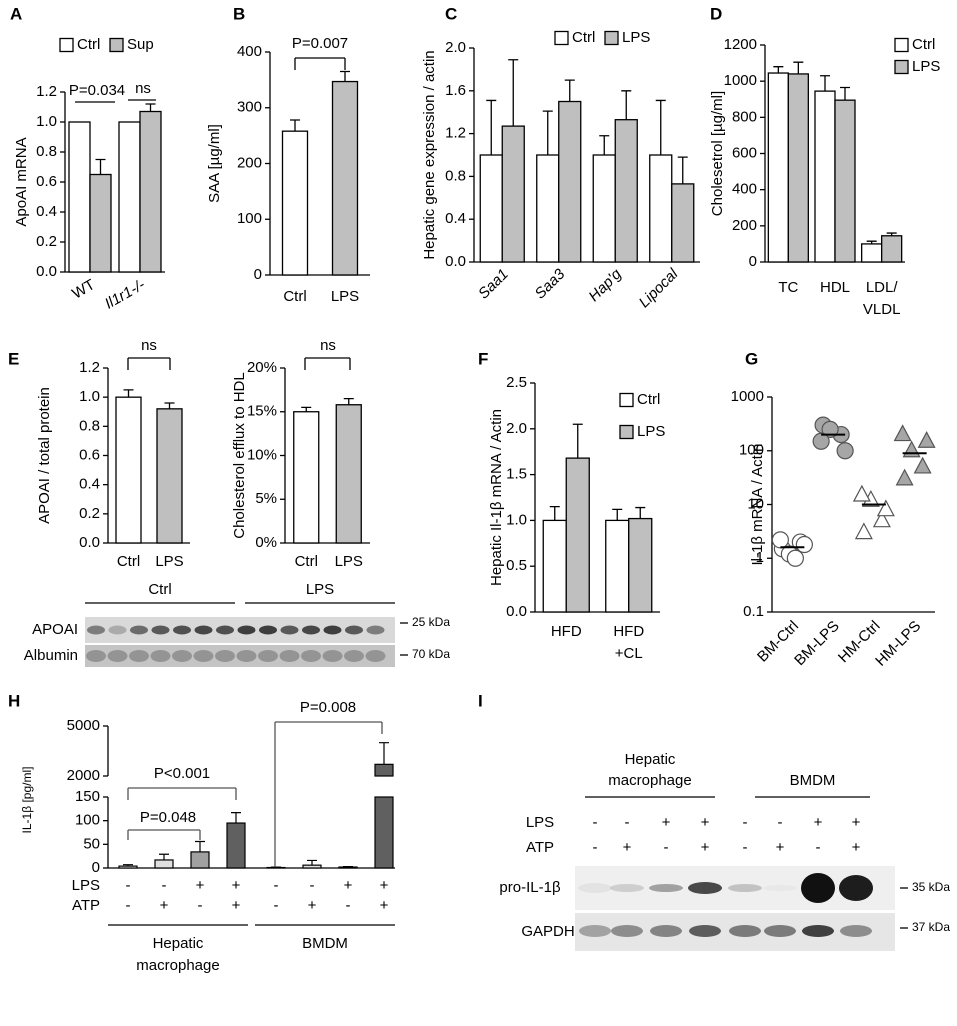 This screenshot has width=957, height=1026. What do you see at coordinates (143, 88) in the screenshot?
I see `annotation: ns` at bounding box center [143, 88].